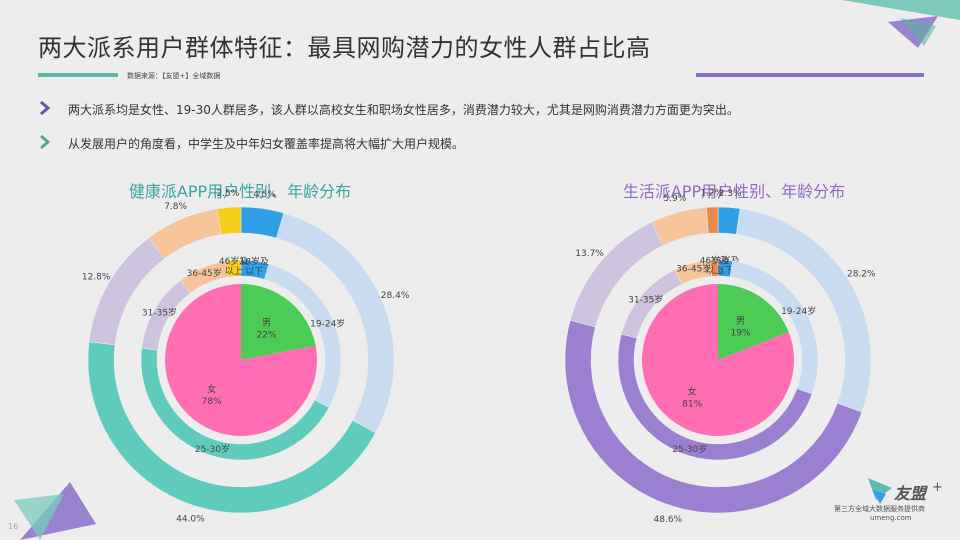 The image size is (960, 540). What do you see at coordinates (901, 10) in the screenshot?
I see `corner-triangle-teal` at bounding box center [901, 10].